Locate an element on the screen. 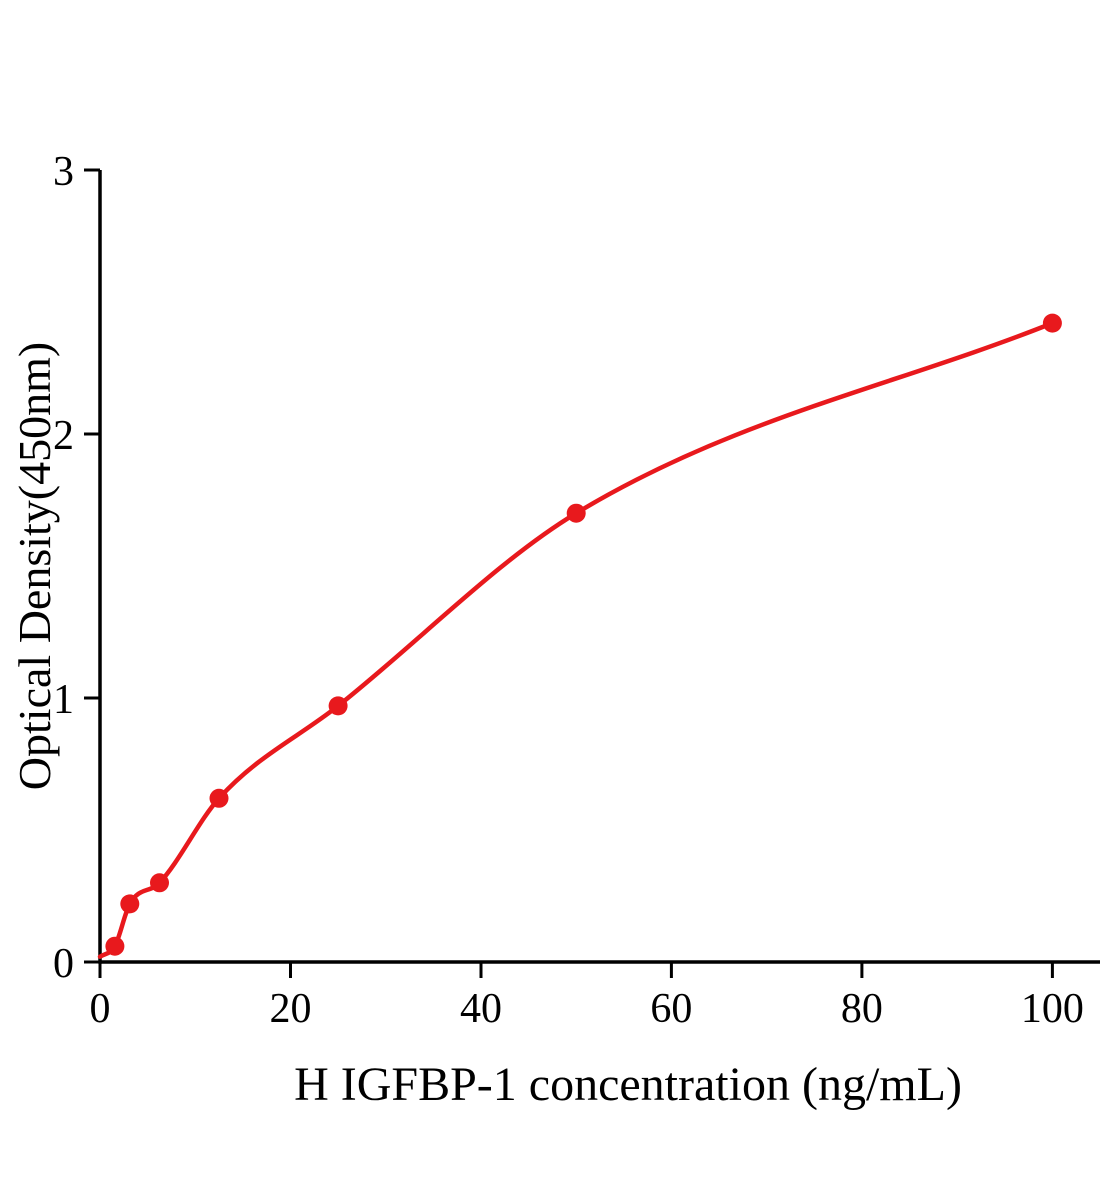  y-tick-label: 2 is located at coordinates (63, 436).